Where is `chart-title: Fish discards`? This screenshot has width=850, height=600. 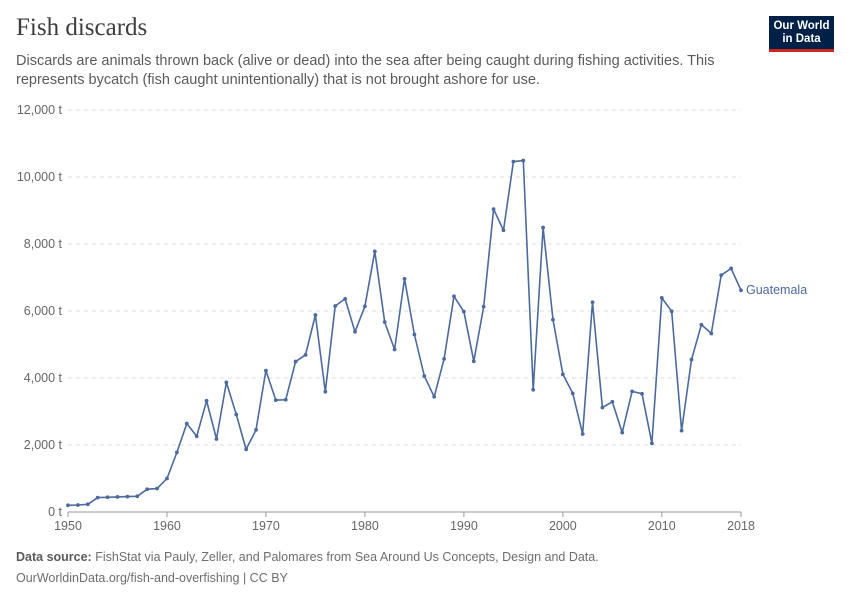
chart-title: Fish discards is located at coordinates (82, 27).